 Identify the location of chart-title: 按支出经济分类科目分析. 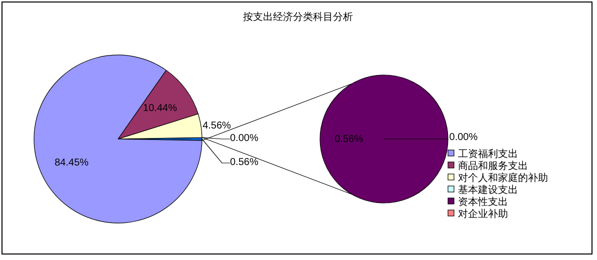
(298, 17).